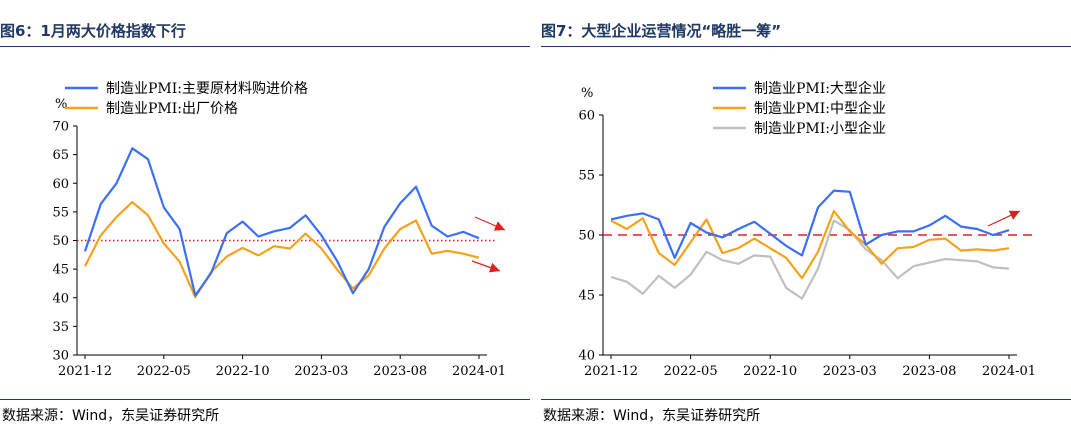  Describe the element at coordinates (60, 127) in the screenshot. I see `y-tick-label: 70` at that location.